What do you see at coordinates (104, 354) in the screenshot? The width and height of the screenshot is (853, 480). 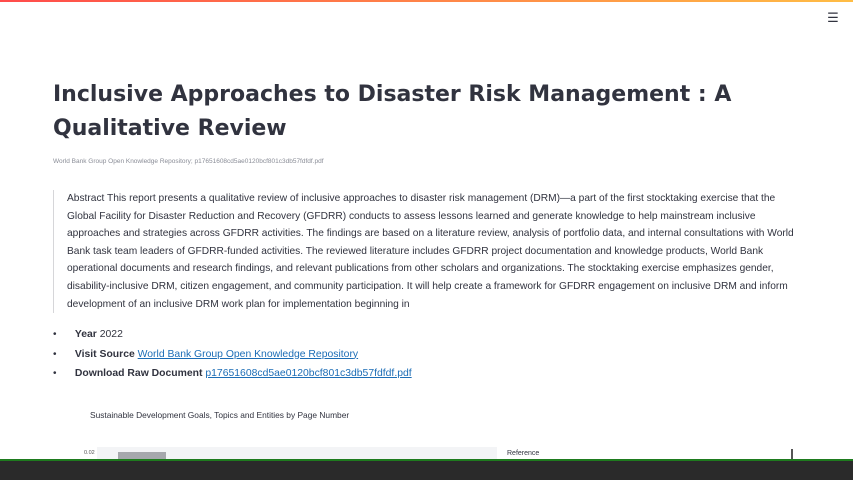 I see `visit-source-label: Visit Source` at bounding box center [104, 354].